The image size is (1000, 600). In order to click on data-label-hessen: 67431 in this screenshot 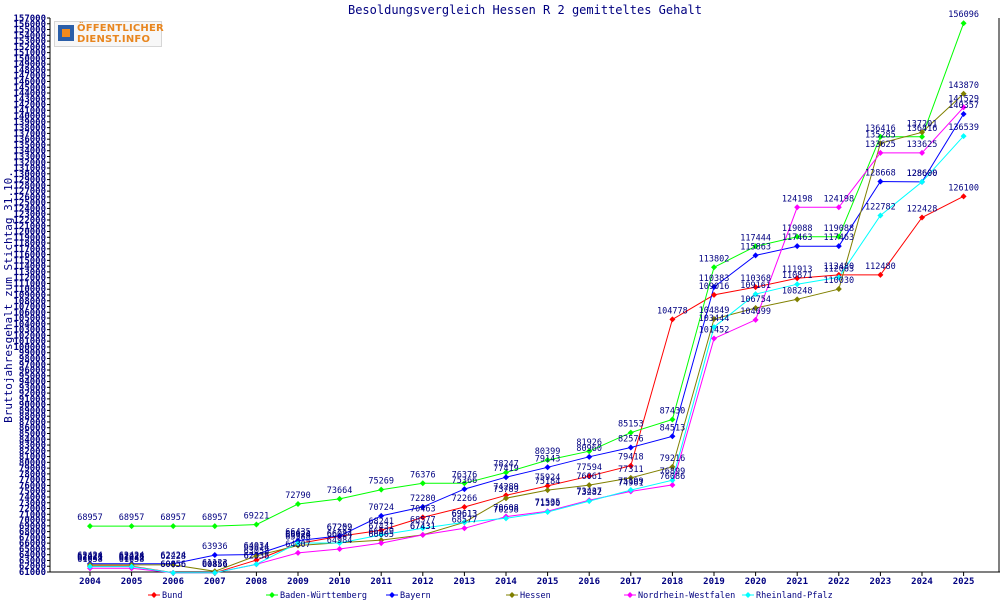, I will do `click(423, 527)`.